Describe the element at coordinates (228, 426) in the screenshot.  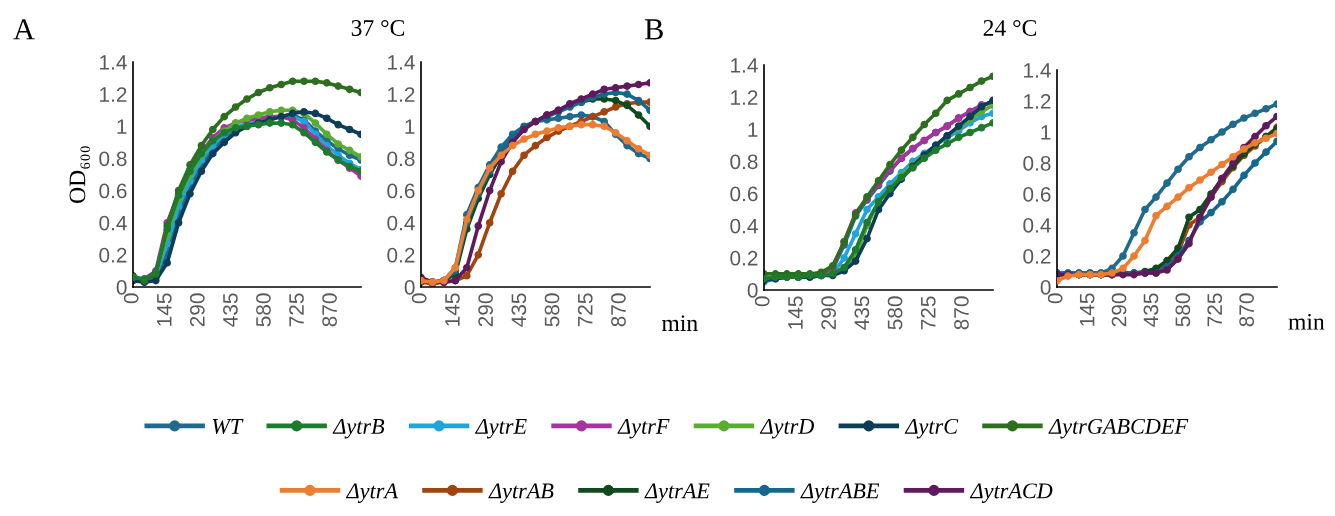
I see `legend-label: WT` at that location.